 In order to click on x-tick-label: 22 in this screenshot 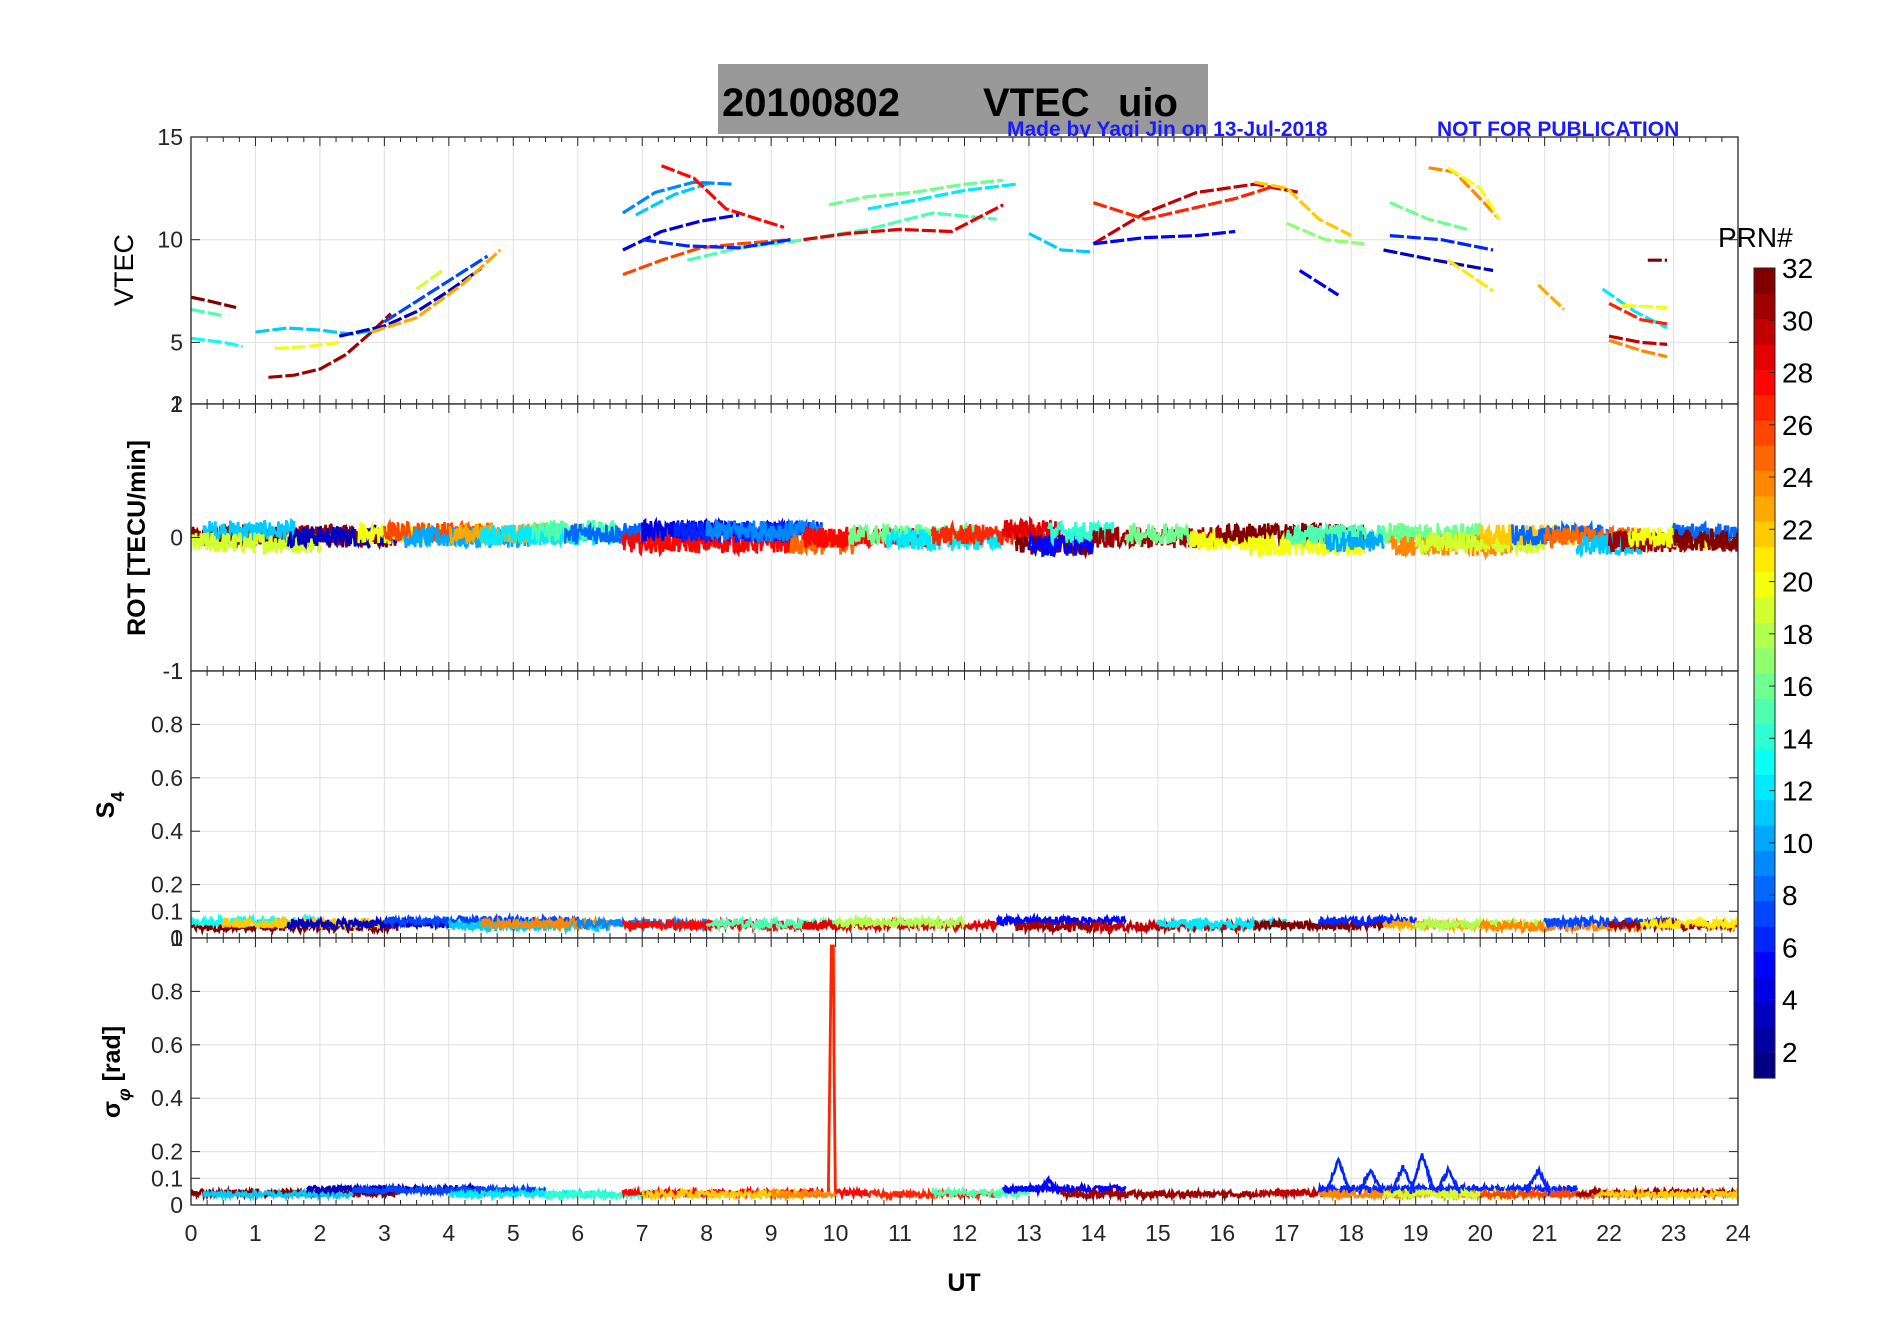, I will do `click(1609, 1233)`.